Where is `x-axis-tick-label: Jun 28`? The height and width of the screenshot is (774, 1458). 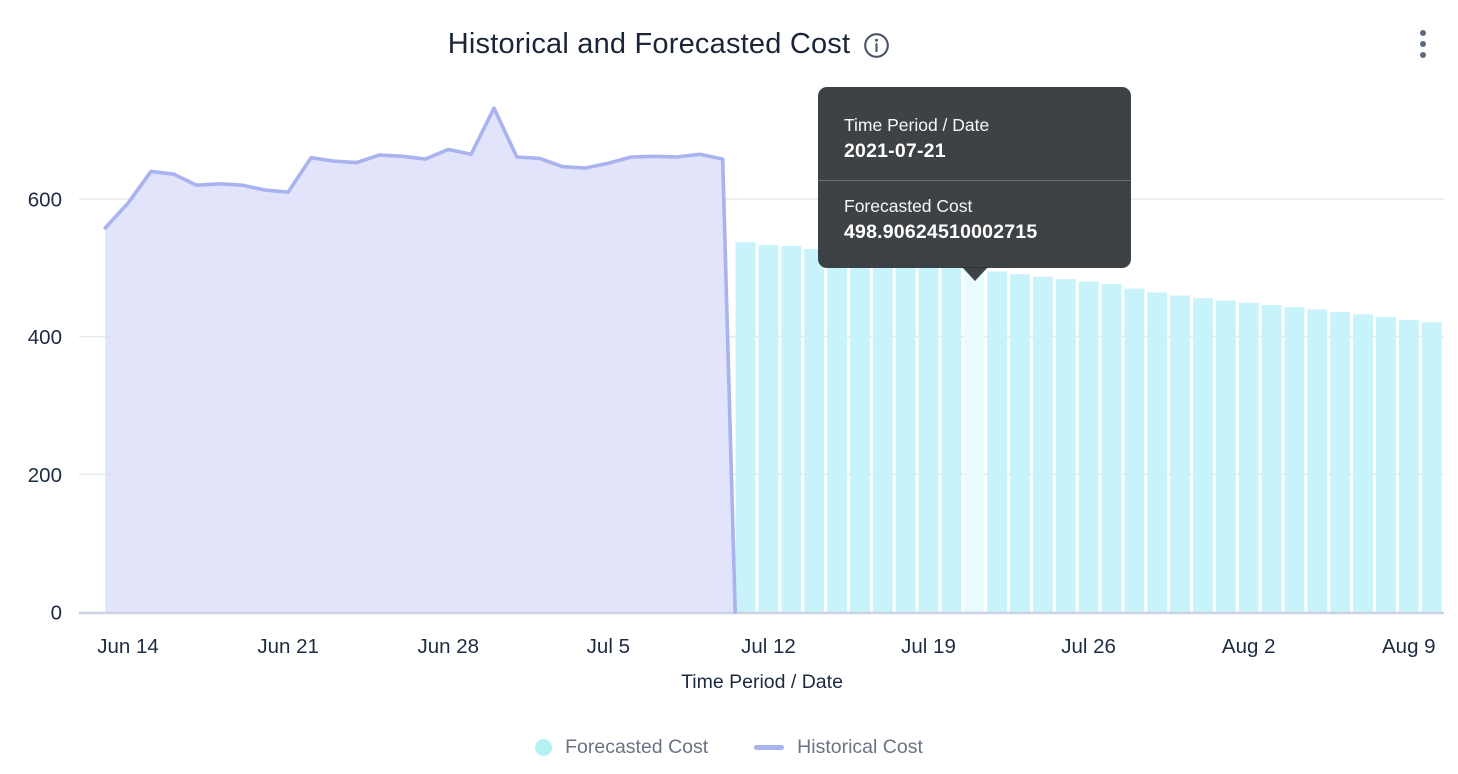 x-axis-tick-label: Jun 28 is located at coordinates (448, 646).